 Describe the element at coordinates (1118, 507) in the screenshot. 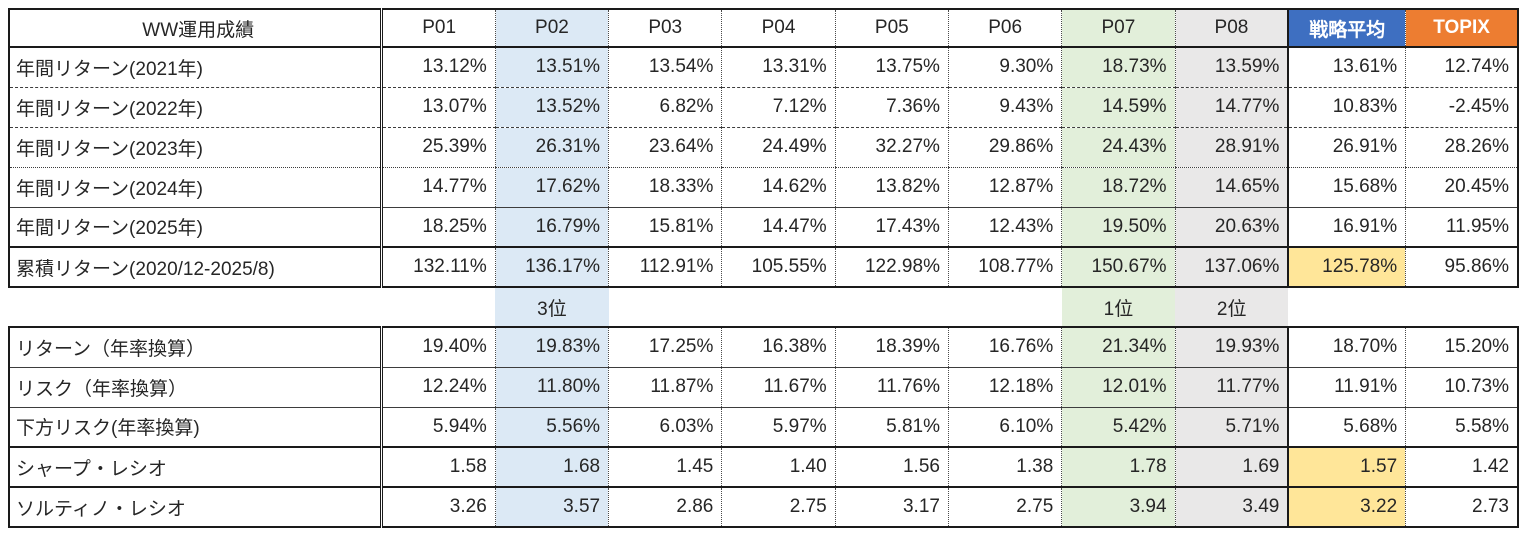

I see `table-cell: 3.94` at that location.